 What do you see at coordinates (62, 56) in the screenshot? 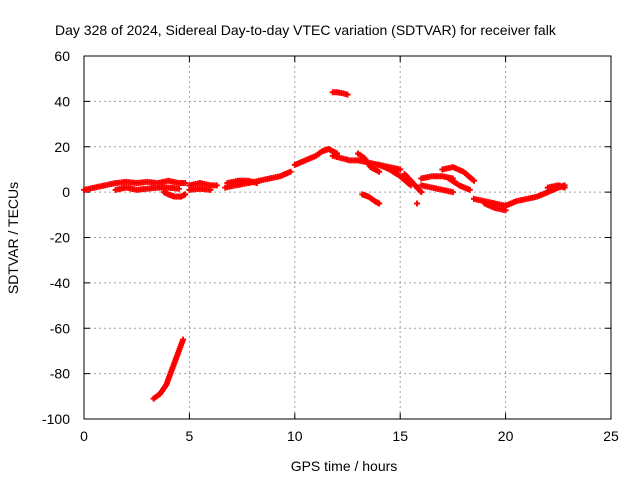
I see `y-tick-label: 60` at bounding box center [62, 56].